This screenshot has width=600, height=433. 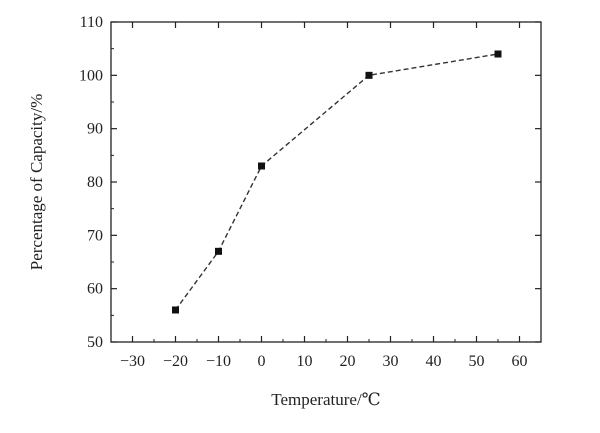 I want to click on y-tick-label: 110, so click(x=91, y=22).